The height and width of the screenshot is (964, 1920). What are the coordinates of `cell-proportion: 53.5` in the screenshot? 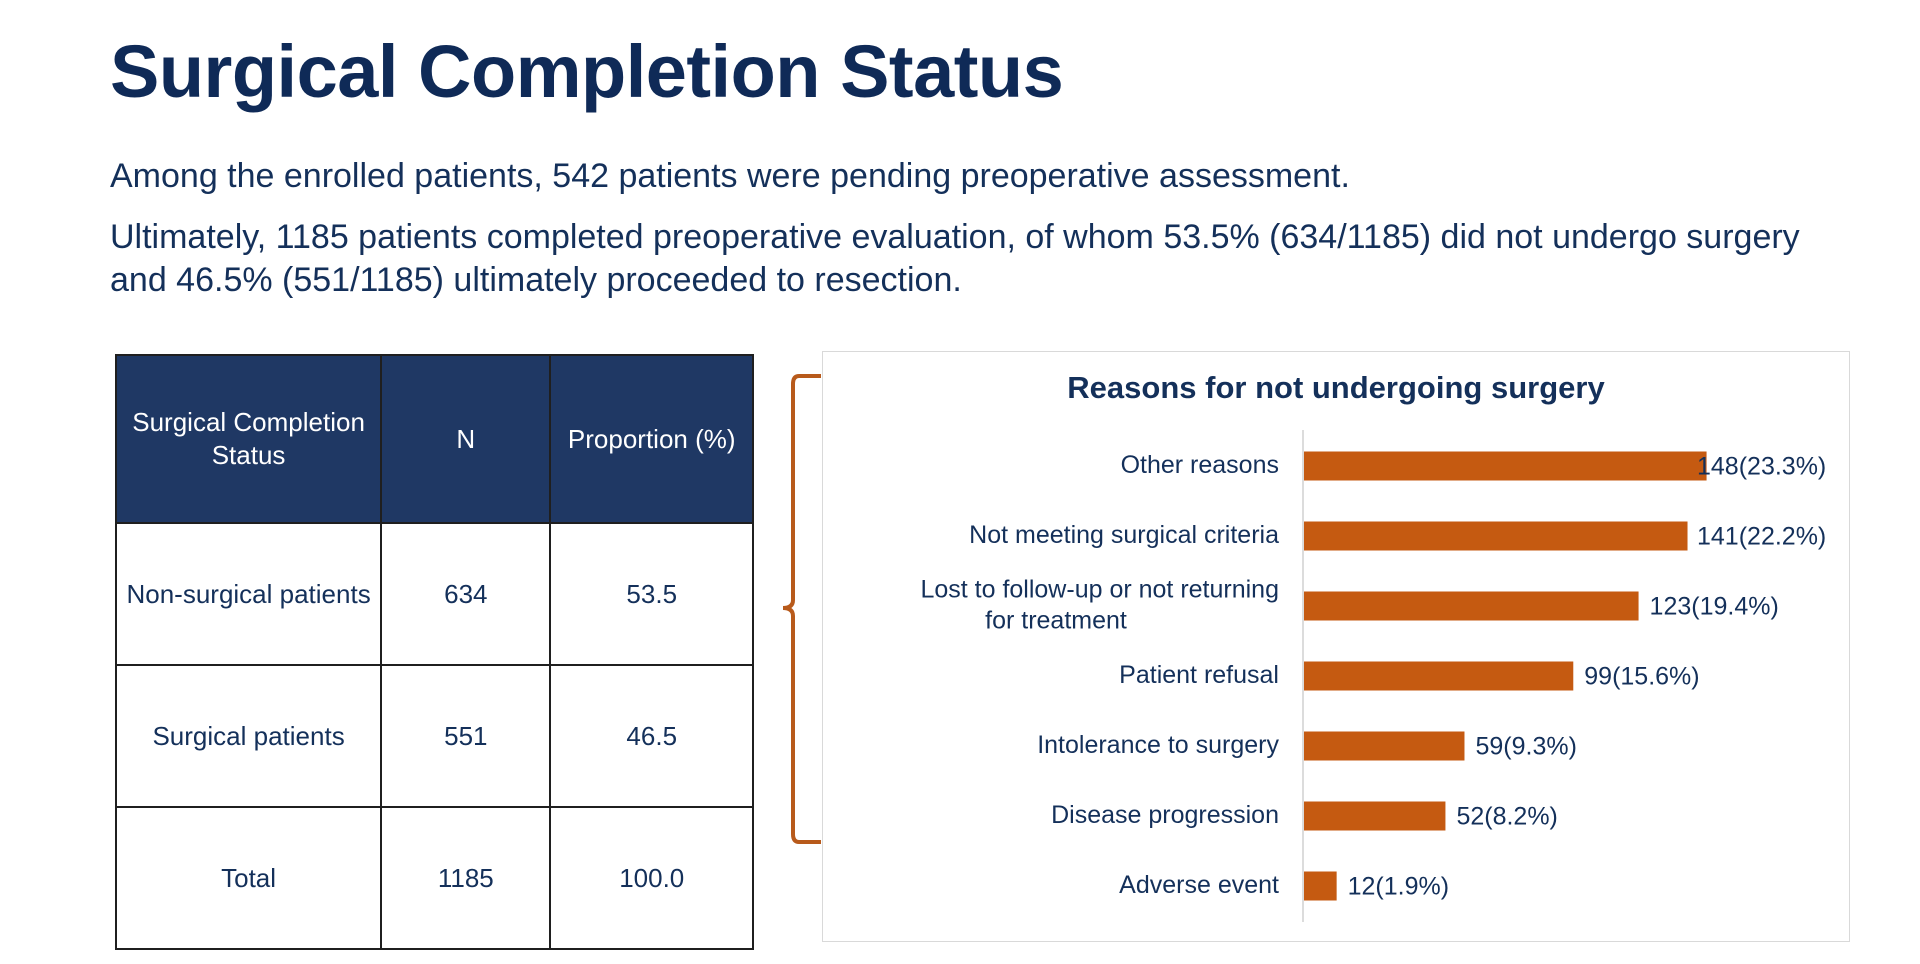 It's located at (651, 594).